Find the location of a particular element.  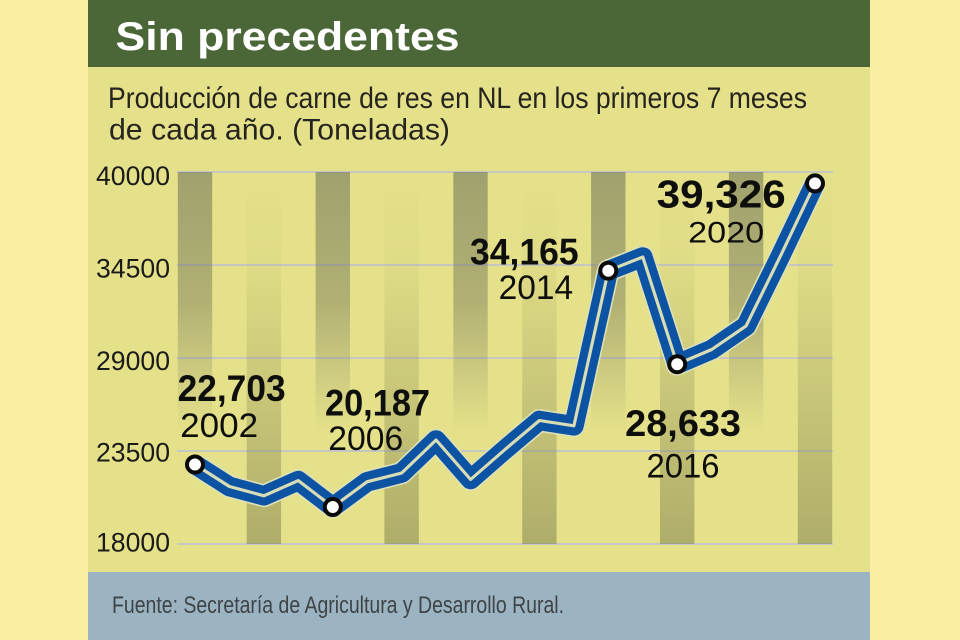

svg-text: 34500 is located at coordinates (133, 269).